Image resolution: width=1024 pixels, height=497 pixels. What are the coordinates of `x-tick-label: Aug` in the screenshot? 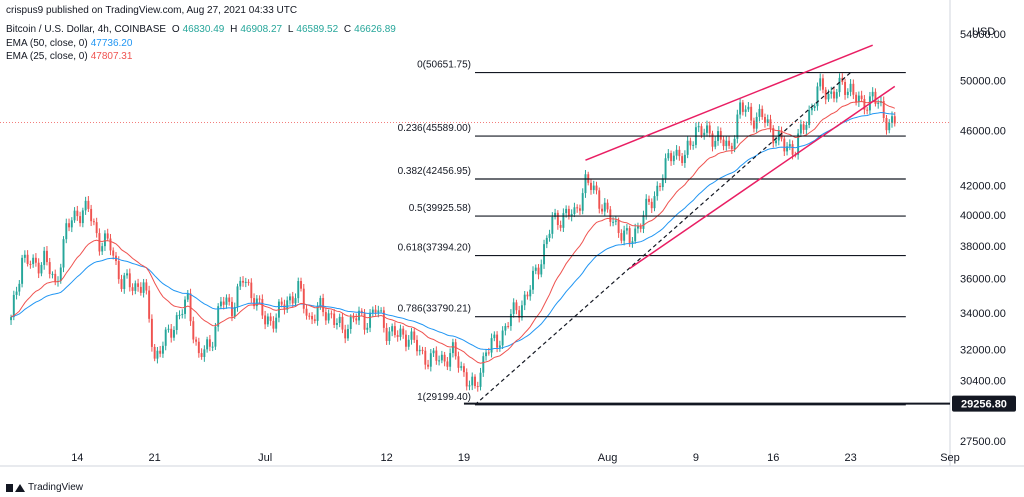 It's located at (608, 458).